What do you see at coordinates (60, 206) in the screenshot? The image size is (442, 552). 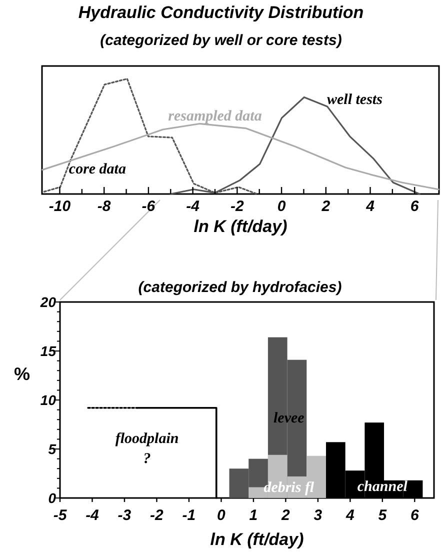 I see `x-tick-label: -10` at bounding box center [60, 206].